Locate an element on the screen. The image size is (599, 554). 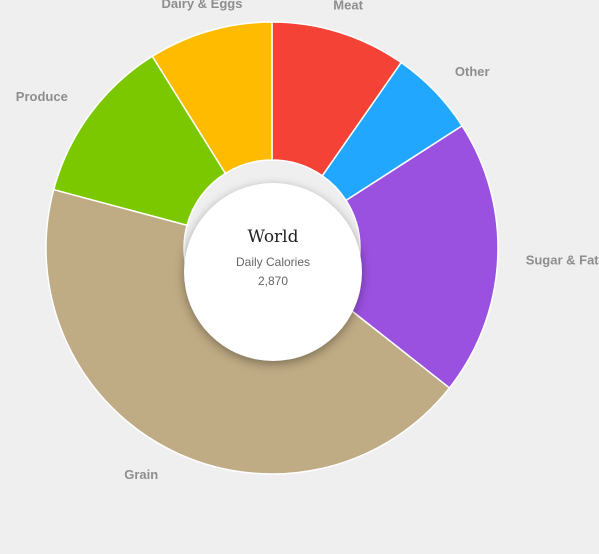
center-subtitle: Daily Calories is located at coordinates (273, 262).